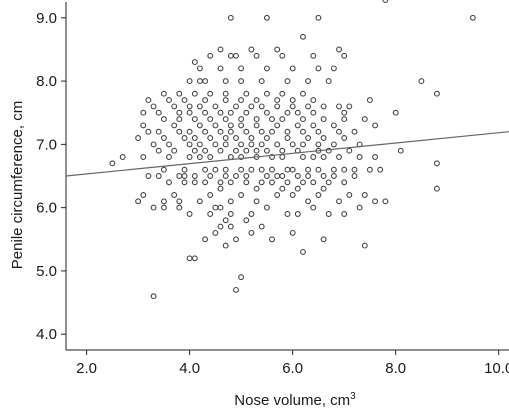 Image resolution: width=509 pixels, height=413 pixels. I want to click on y-tick-label: 9.0, so click(46, 18).